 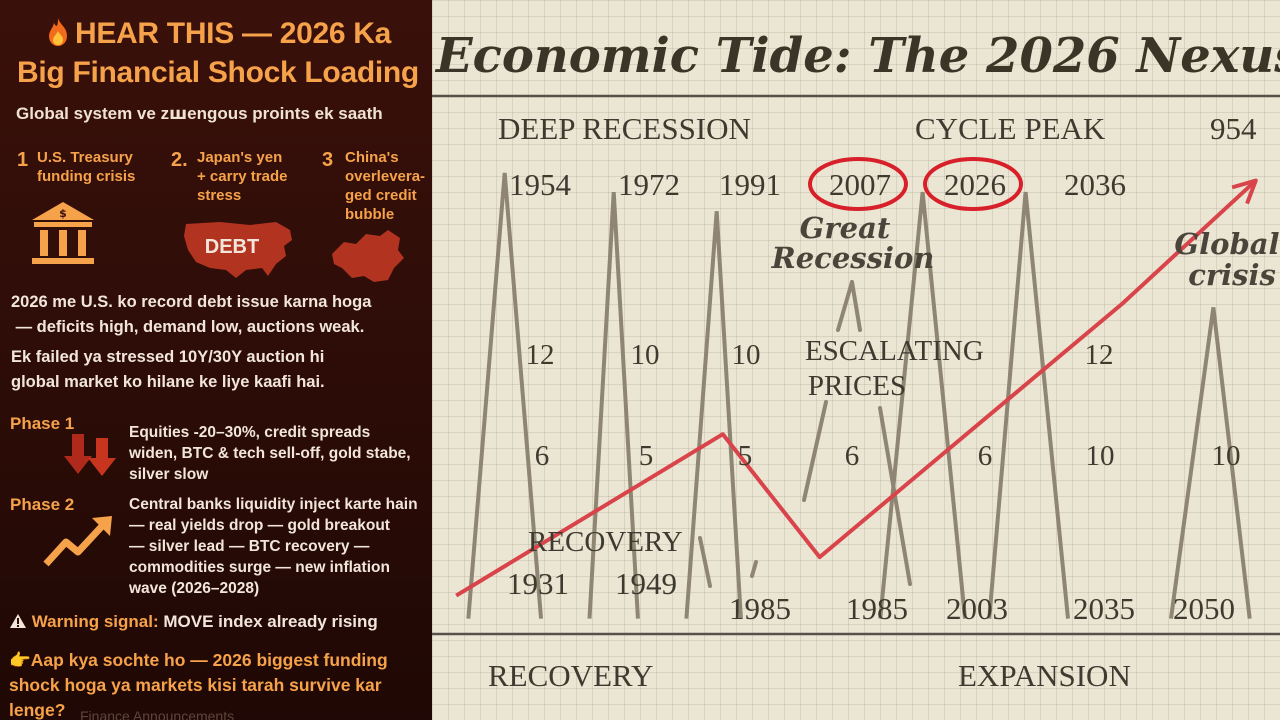 What do you see at coordinates (646, 583) in the screenshot?
I see `bottom-year-1949: 1949` at bounding box center [646, 583].